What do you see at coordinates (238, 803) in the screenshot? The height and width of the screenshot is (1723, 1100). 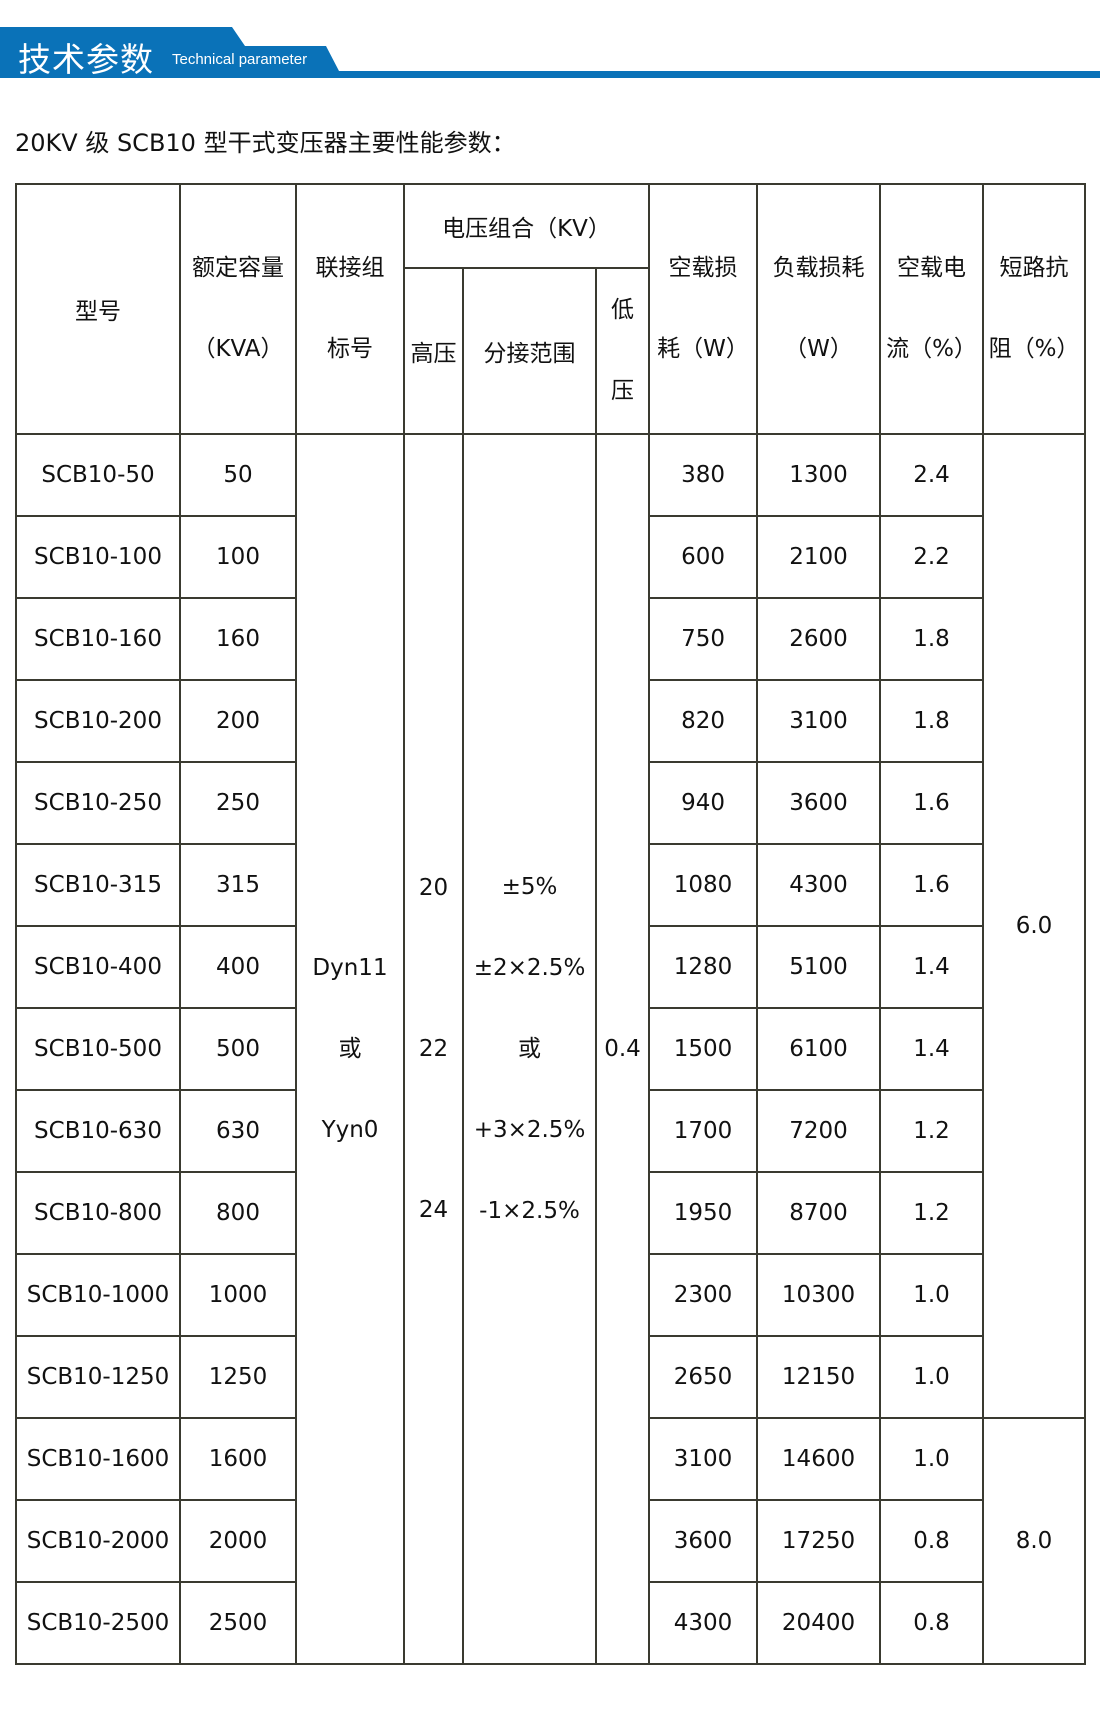 I see `capacity-cell: 250` at bounding box center [238, 803].